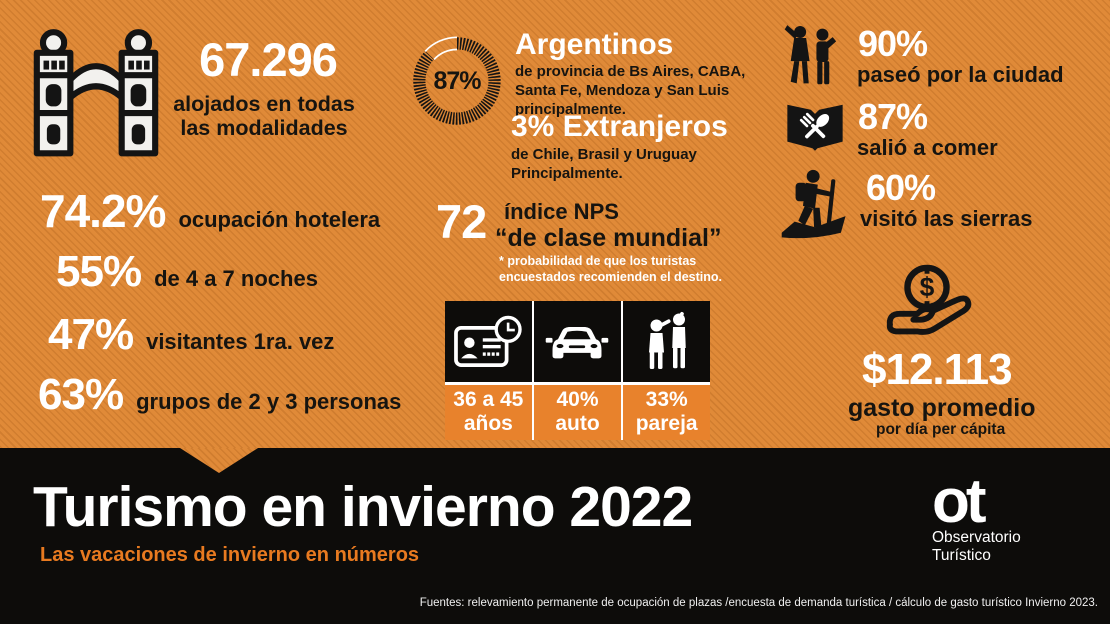 The height and width of the screenshot is (624, 1110). Describe the element at coordinates (901, 187) in the screenshot. I see `activity-sierras-value: 60%` at that location.